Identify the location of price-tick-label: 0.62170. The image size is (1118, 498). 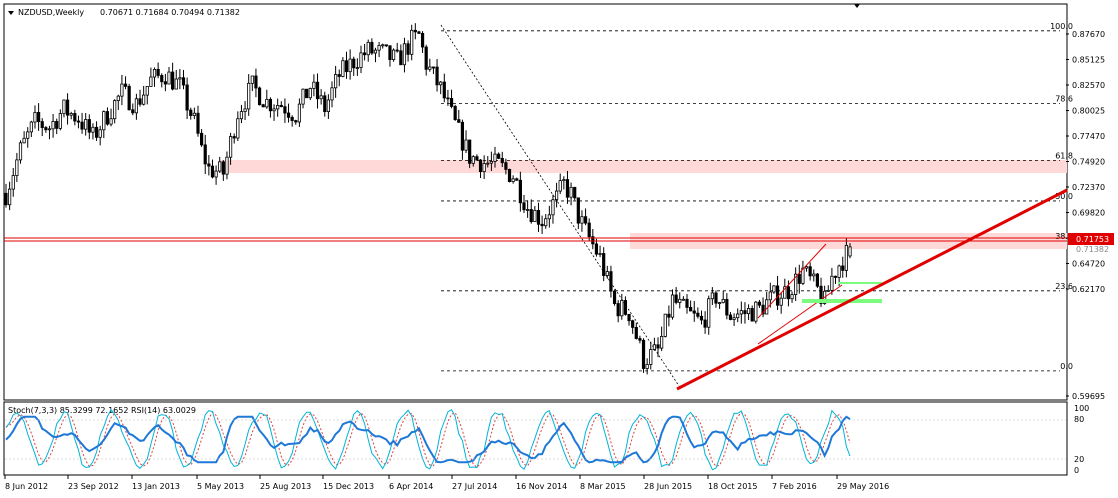
(1088, 289).